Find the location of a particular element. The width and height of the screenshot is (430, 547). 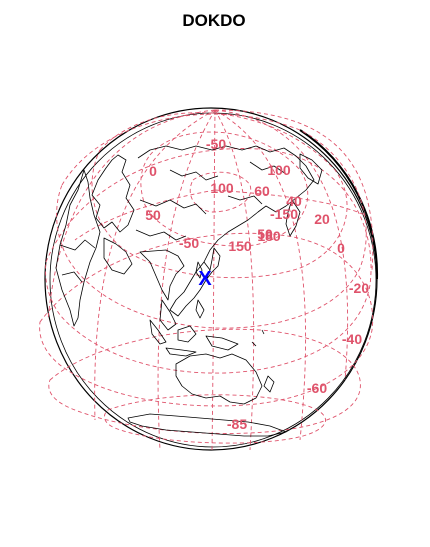

graticule-label: -40 is located at coordinates (352, 339).